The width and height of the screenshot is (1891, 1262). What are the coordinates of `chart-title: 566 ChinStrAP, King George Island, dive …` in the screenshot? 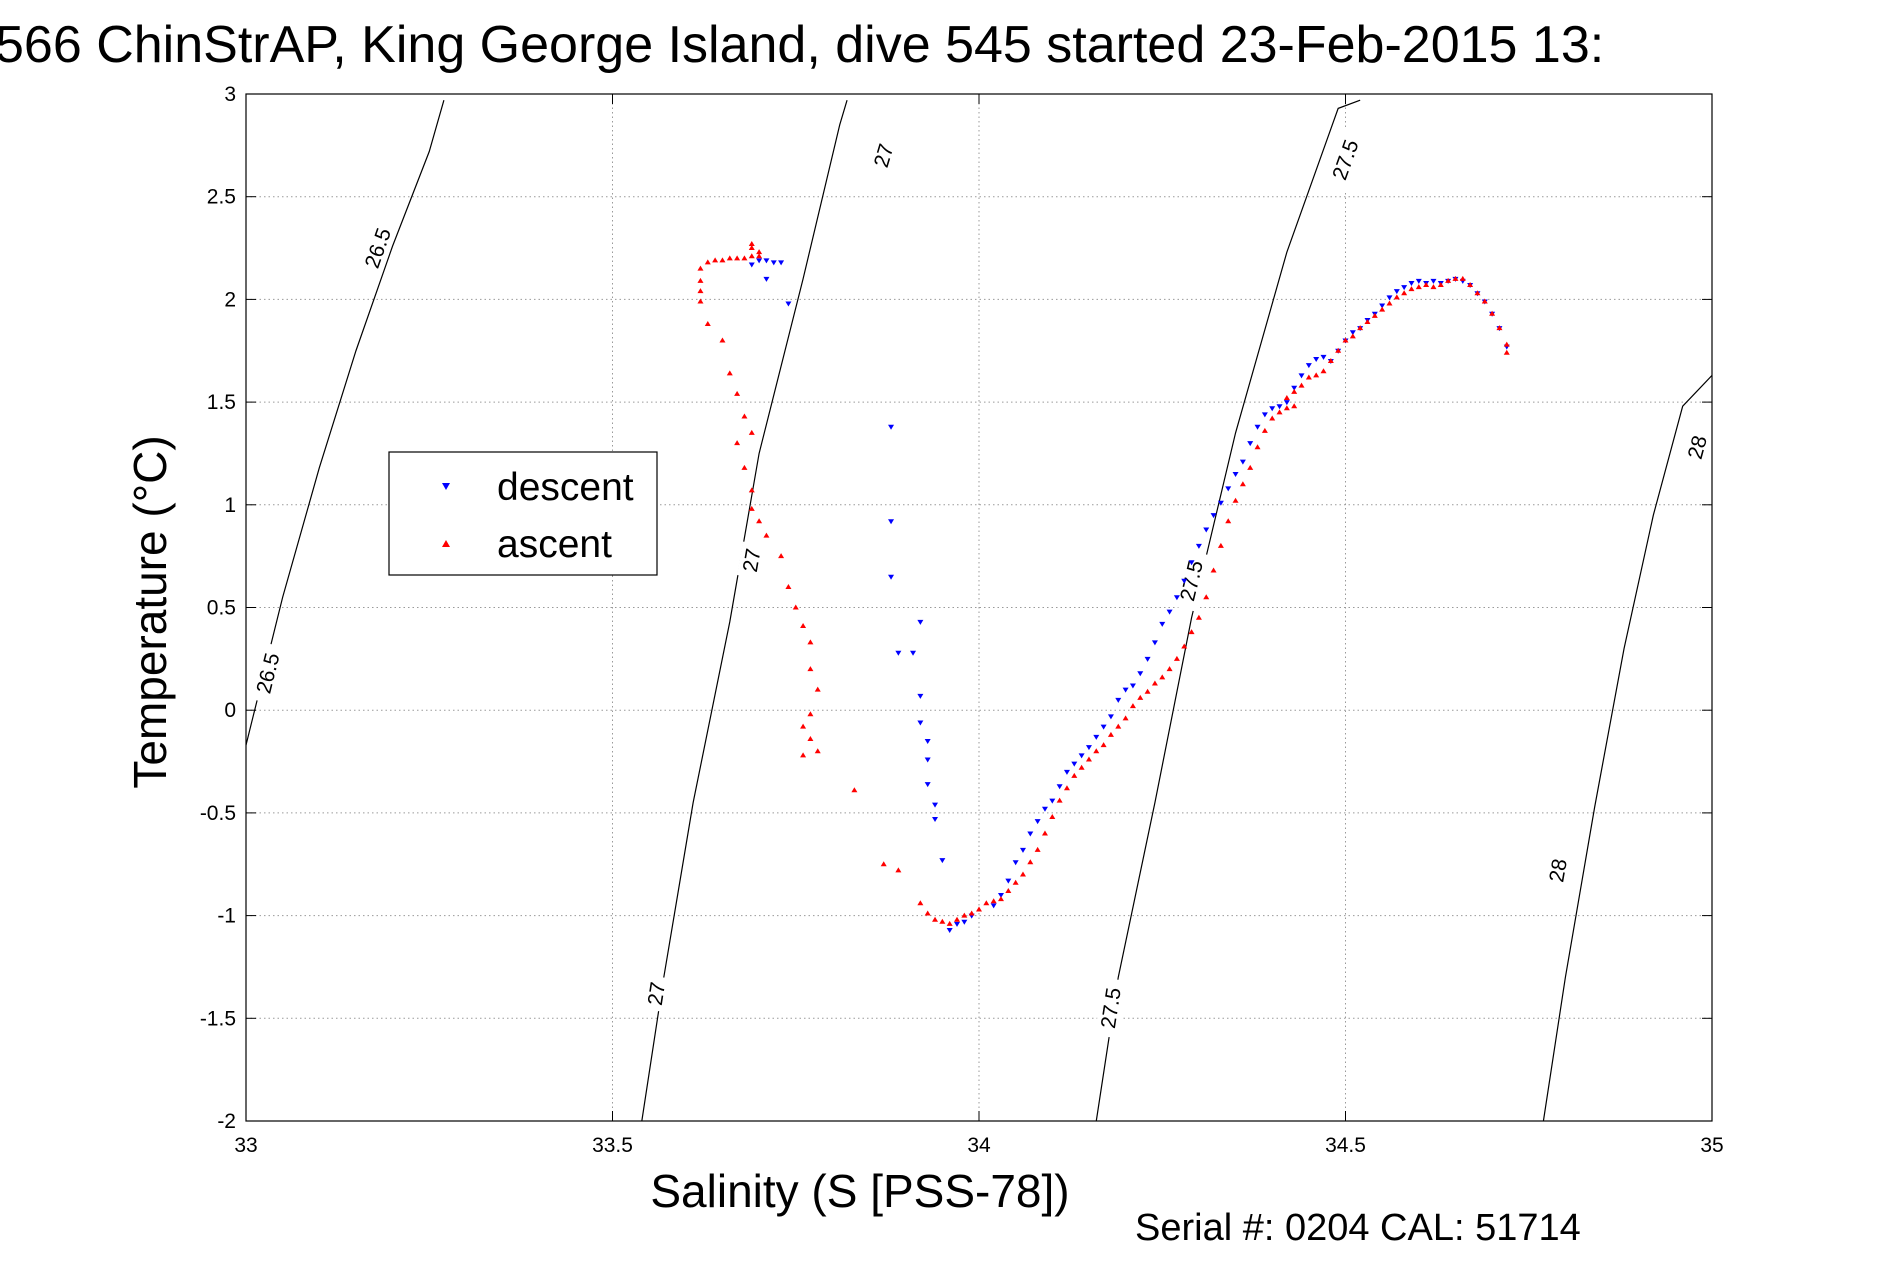 It's located at (802, 45).